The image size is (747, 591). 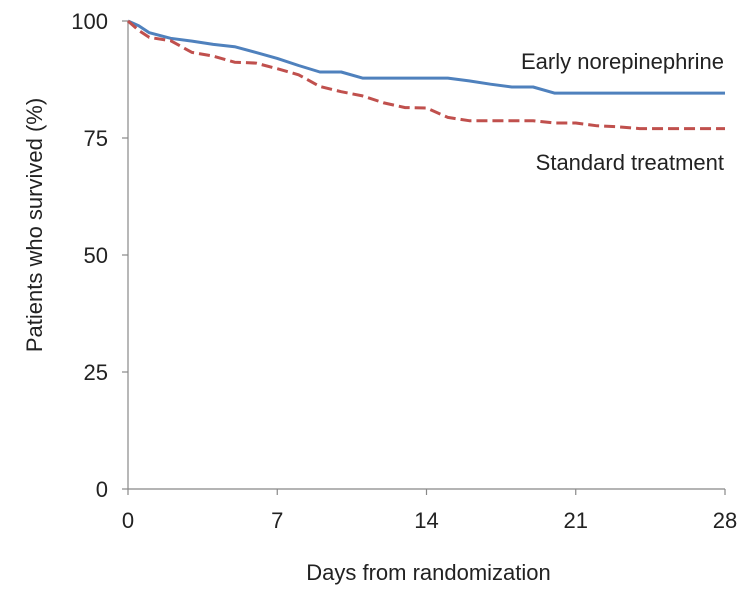 I want to click on x-tick-label: 21, so click(x=576, y=520).